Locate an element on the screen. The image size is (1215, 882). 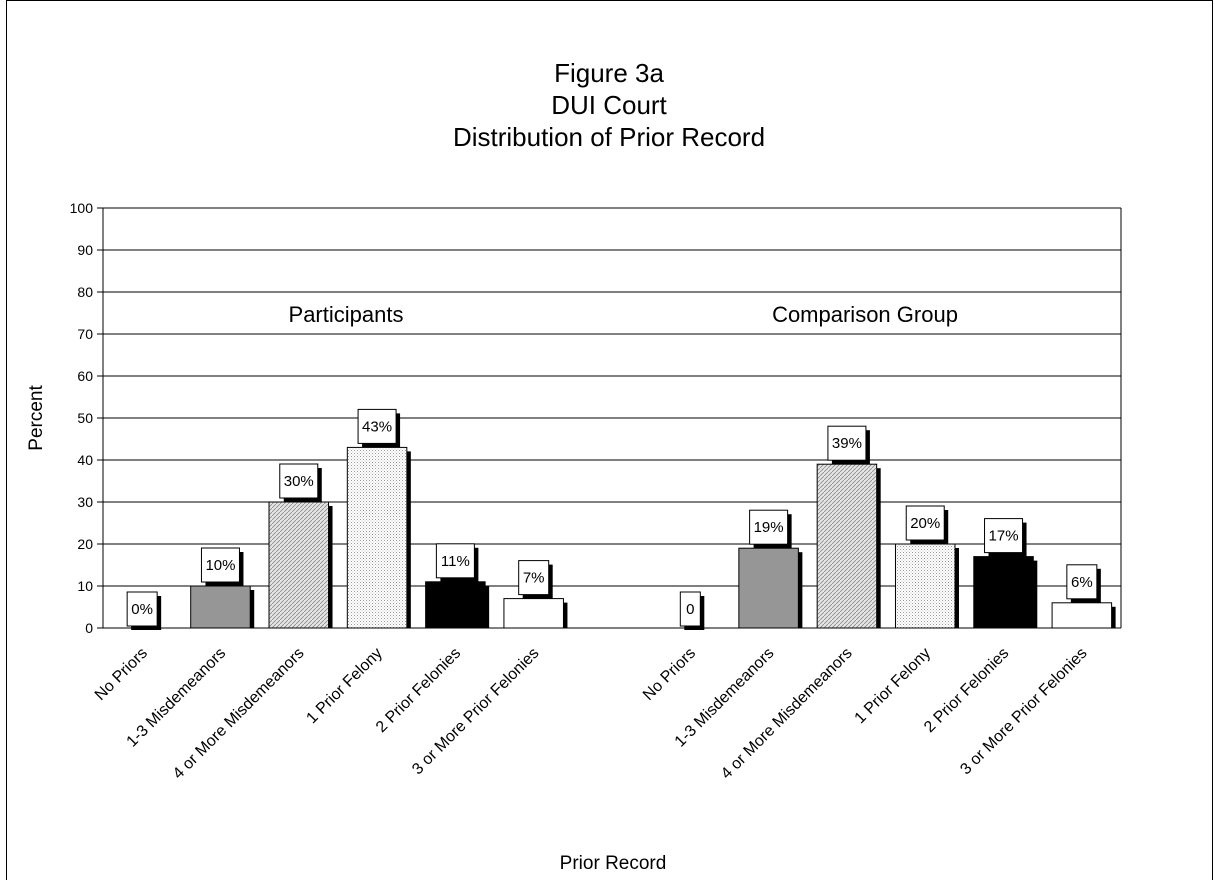
y-tick-label: 50 is located at coordinates (85, 418).